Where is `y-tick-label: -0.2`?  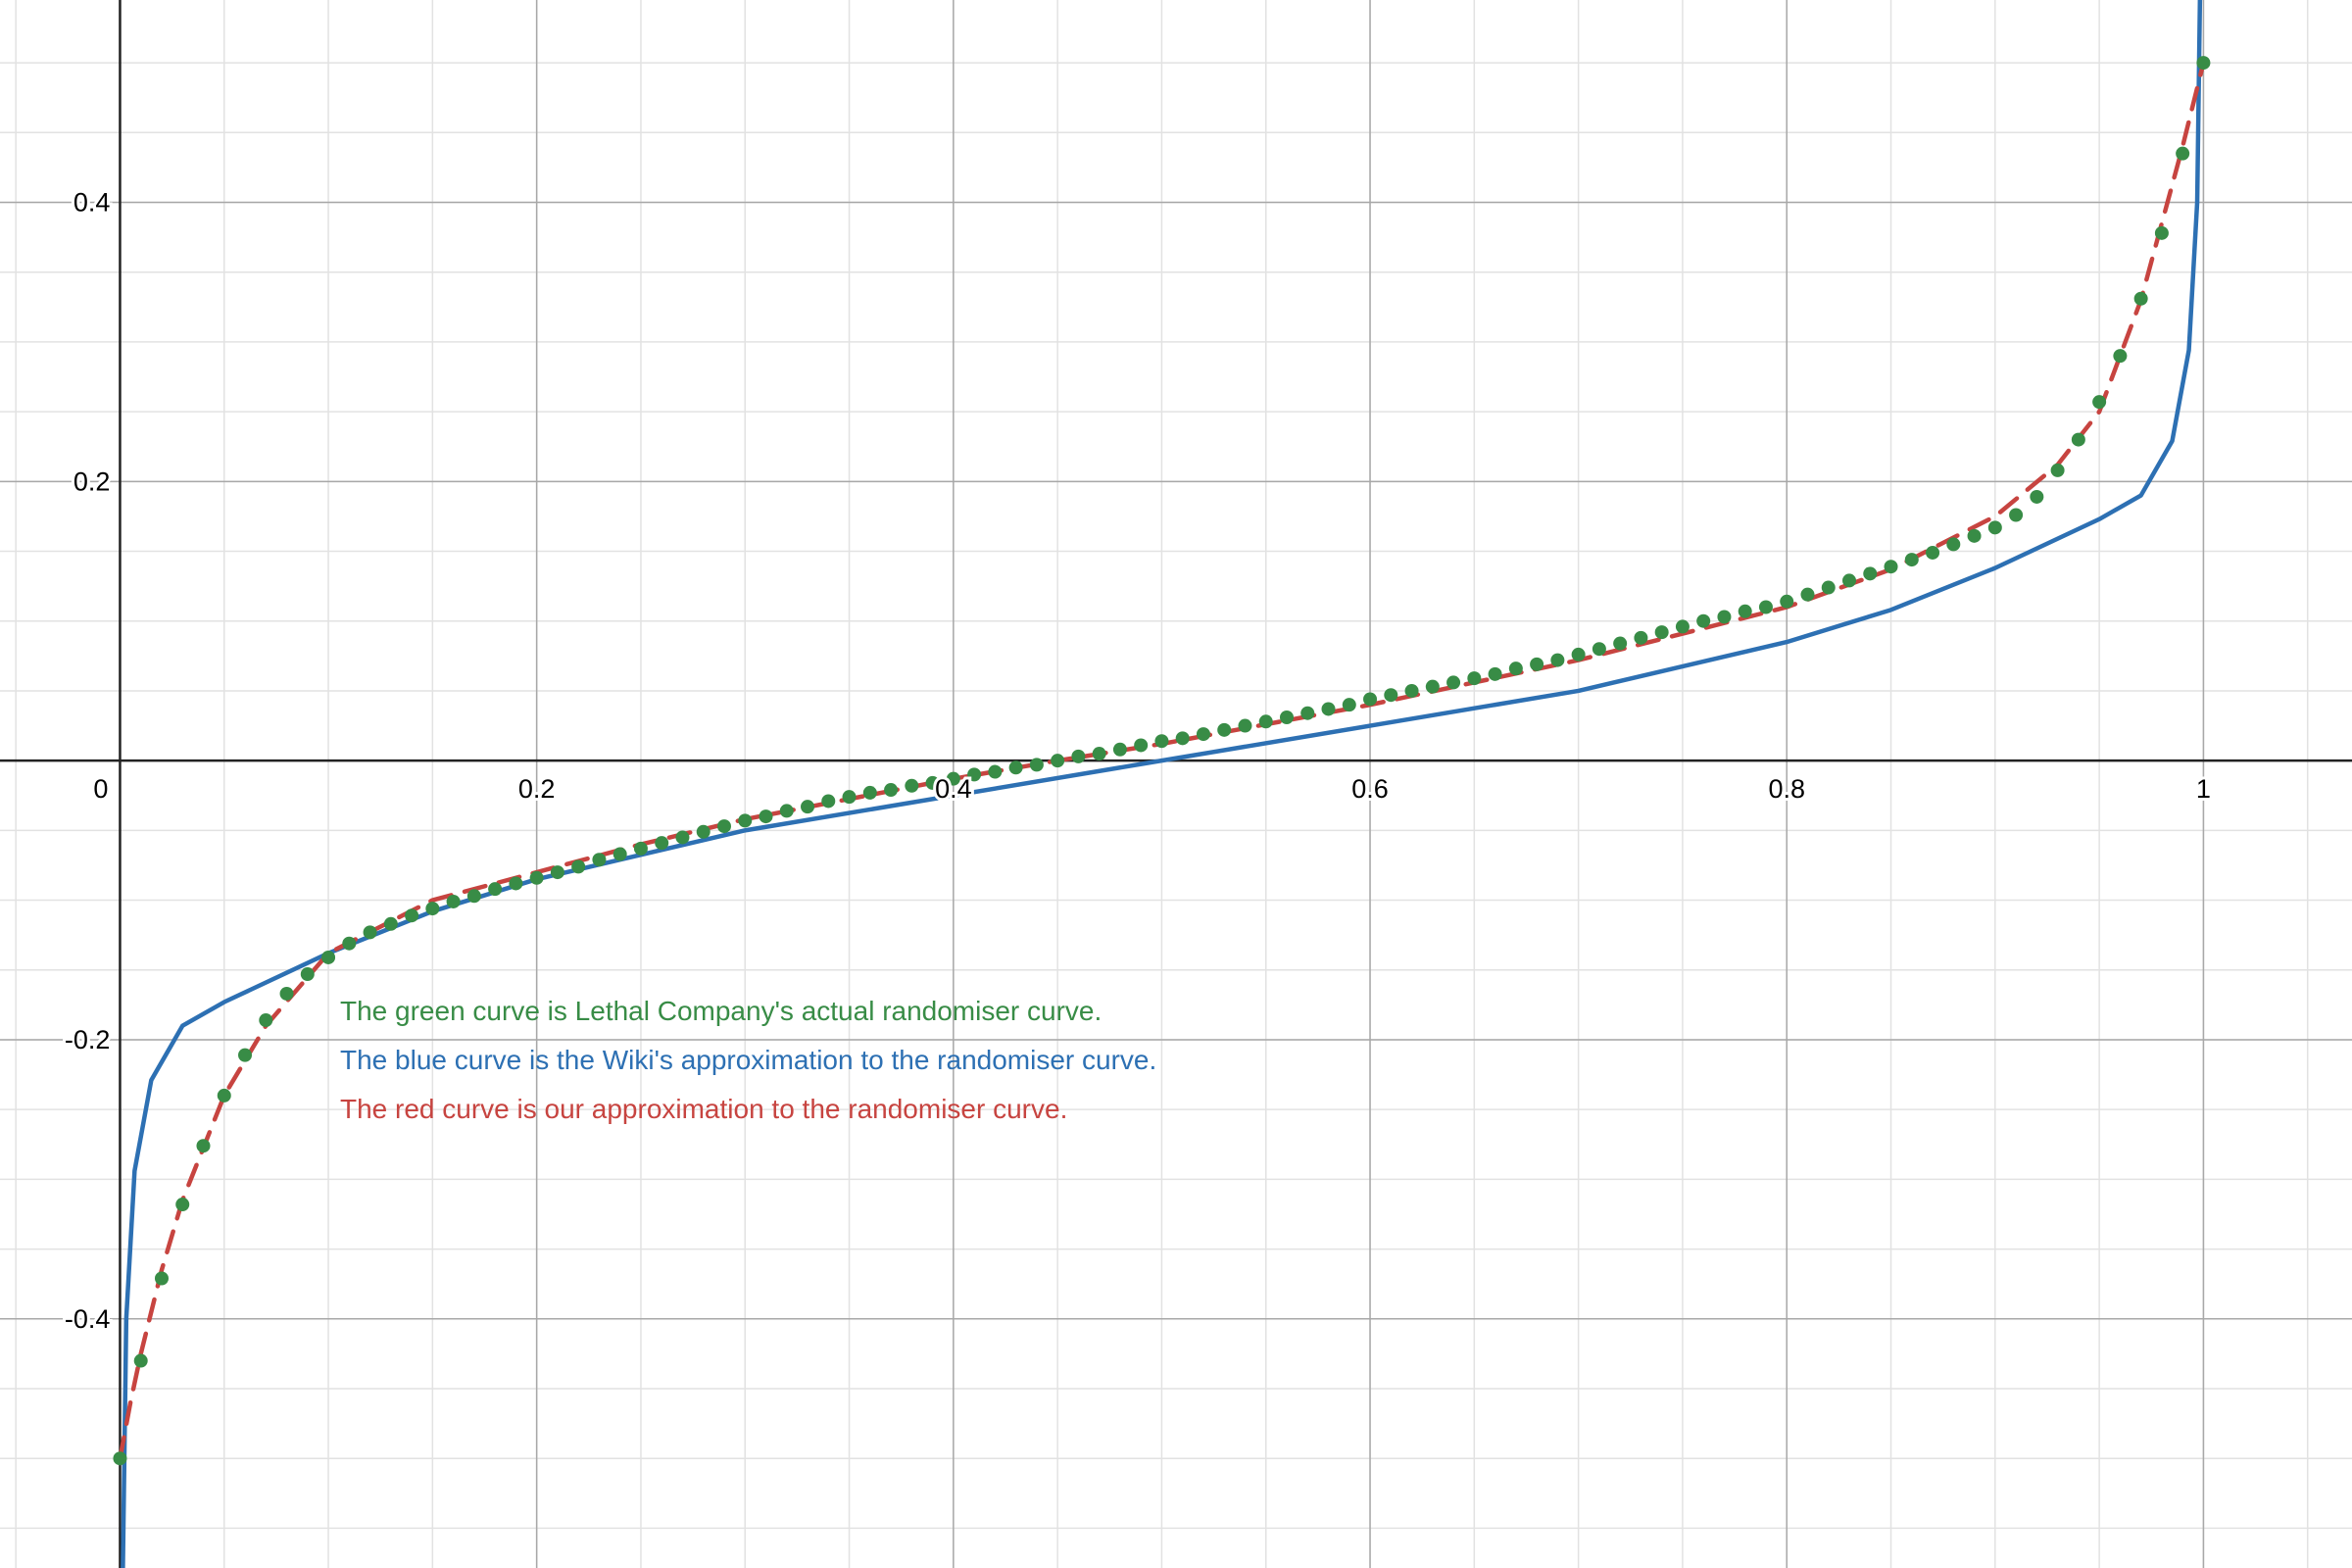
y-tick-label: -0.2 is located at coordinates (88, 1039).